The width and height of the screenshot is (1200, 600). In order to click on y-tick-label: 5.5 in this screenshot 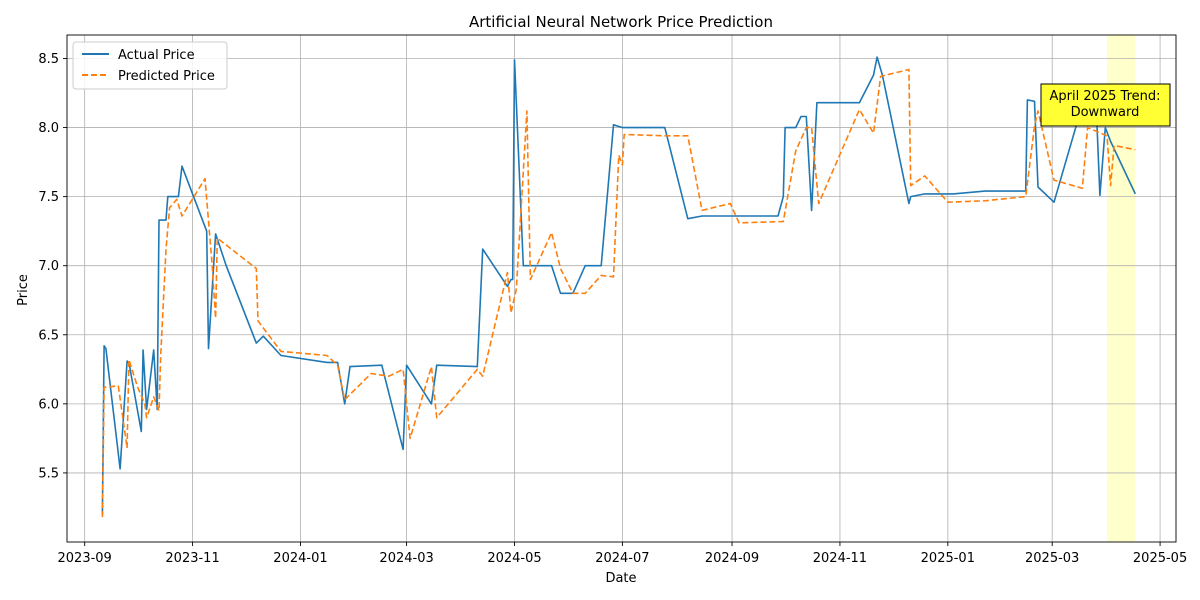, I will do `click(48, 473)`.